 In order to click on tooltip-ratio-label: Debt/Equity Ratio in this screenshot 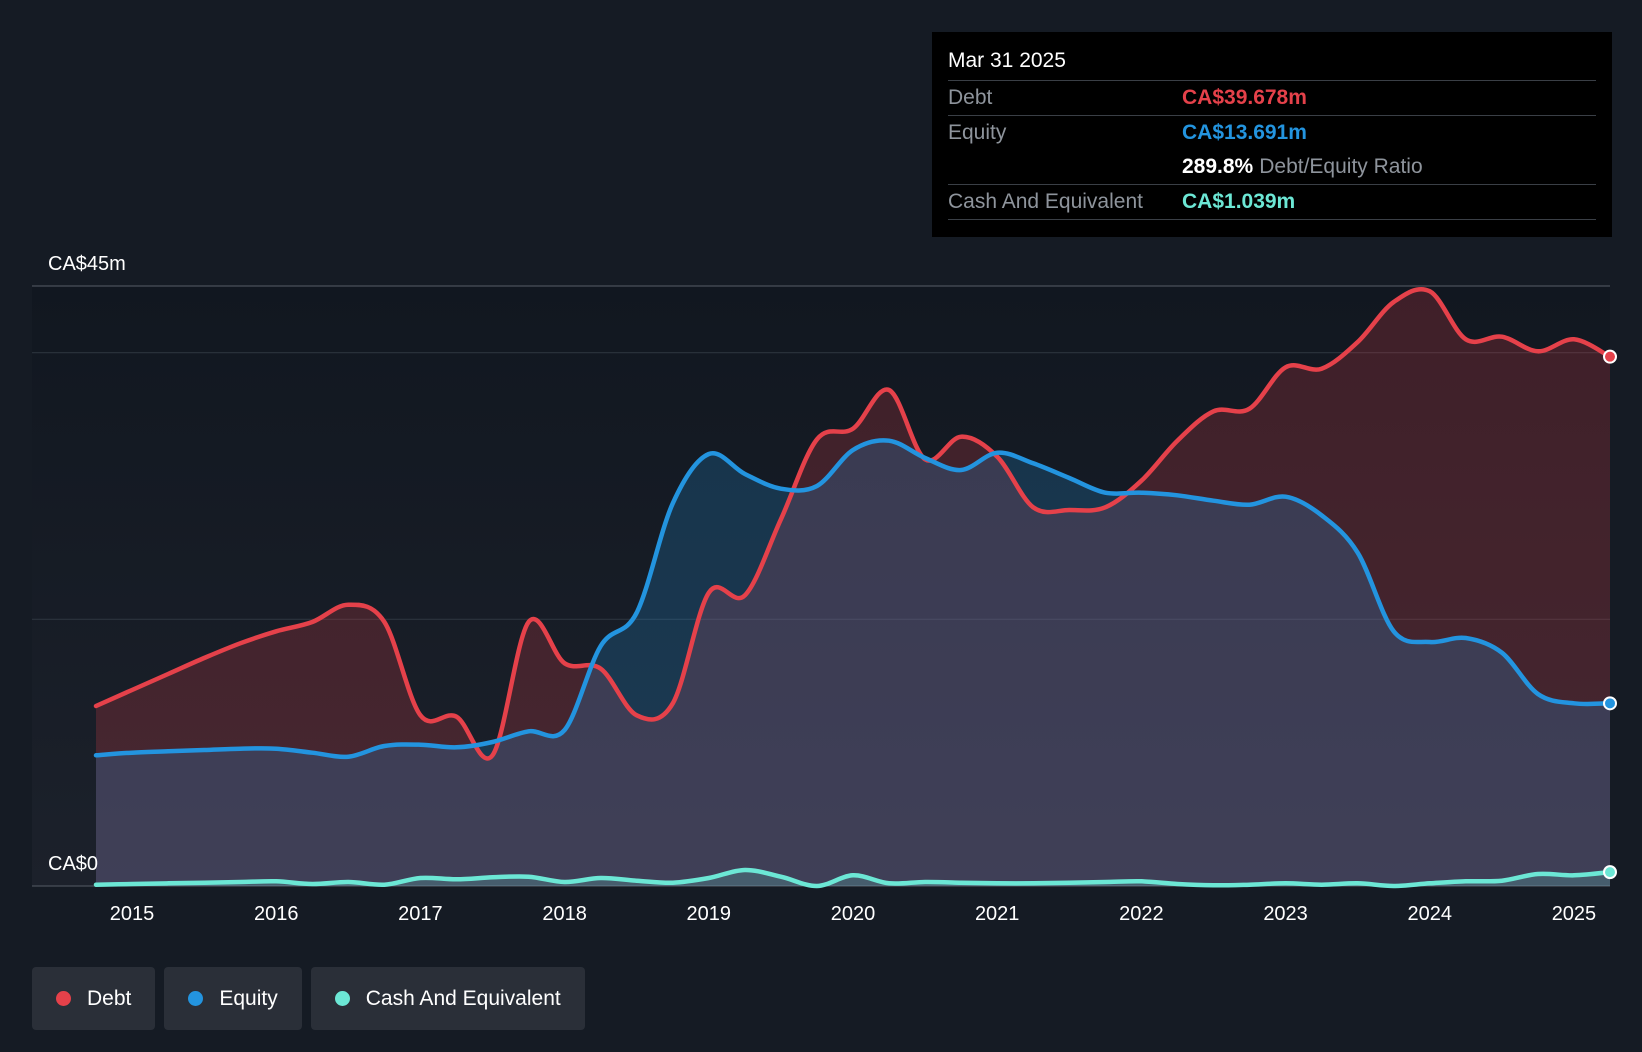, I will do `click(1341, 166)`.